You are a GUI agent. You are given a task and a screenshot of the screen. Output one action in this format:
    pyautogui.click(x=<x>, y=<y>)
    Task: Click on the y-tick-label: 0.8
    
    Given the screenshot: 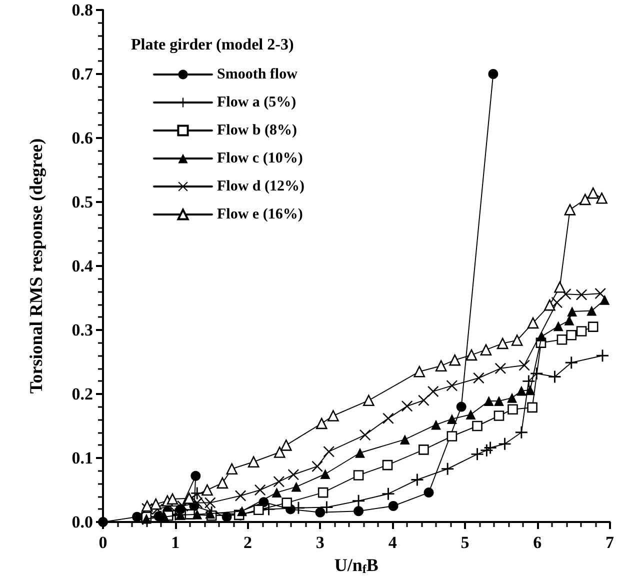 What is the action you would take?
    pyautogui.click(x=82, y=10)
    